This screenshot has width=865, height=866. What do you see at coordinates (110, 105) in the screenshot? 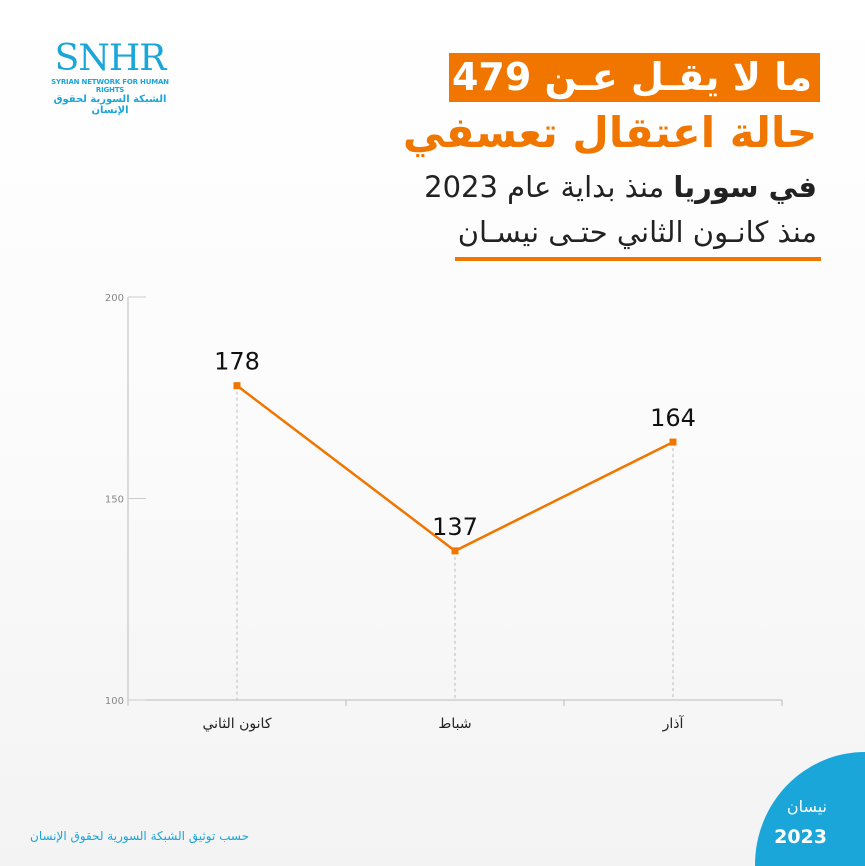
I see `logo-arabic: الشبكة السورية لحقوق الإنسان` at bounding box center [110, 105].